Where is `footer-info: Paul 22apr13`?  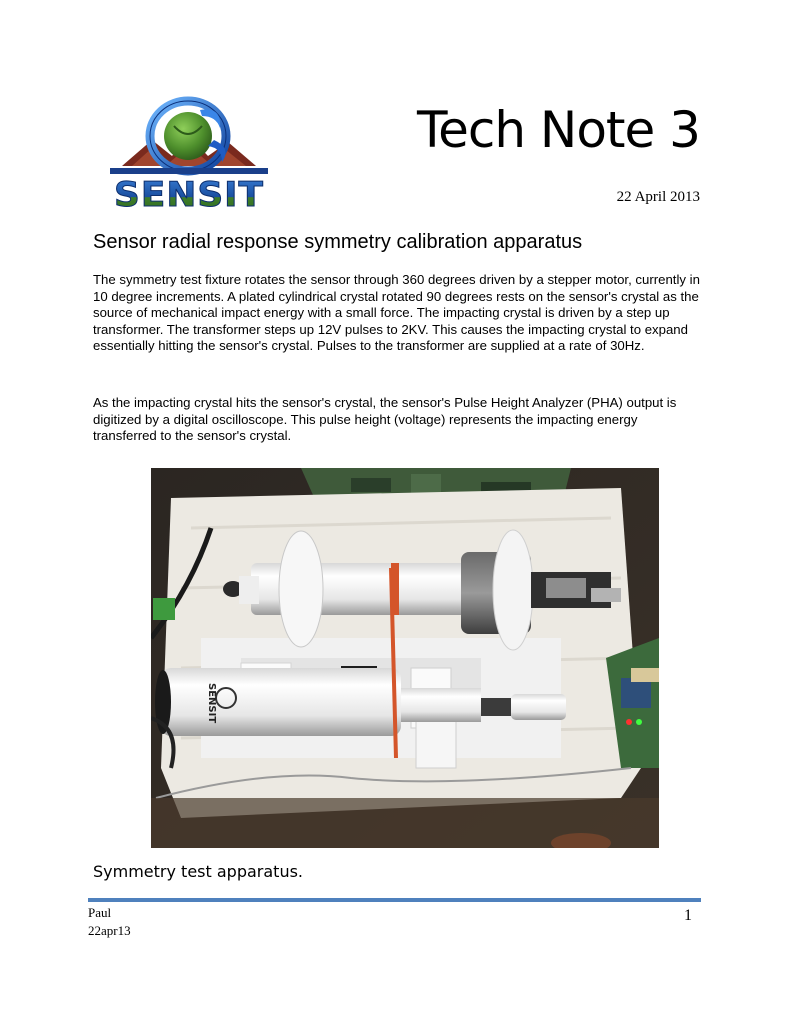 footer-info: Paul 22apr13 is located at coordinates (109, 922).